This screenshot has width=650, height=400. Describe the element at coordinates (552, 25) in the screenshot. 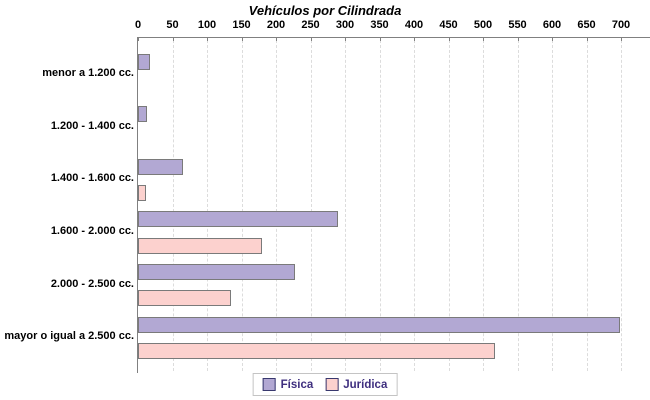

I see `x-tick-label: 600` at that location.